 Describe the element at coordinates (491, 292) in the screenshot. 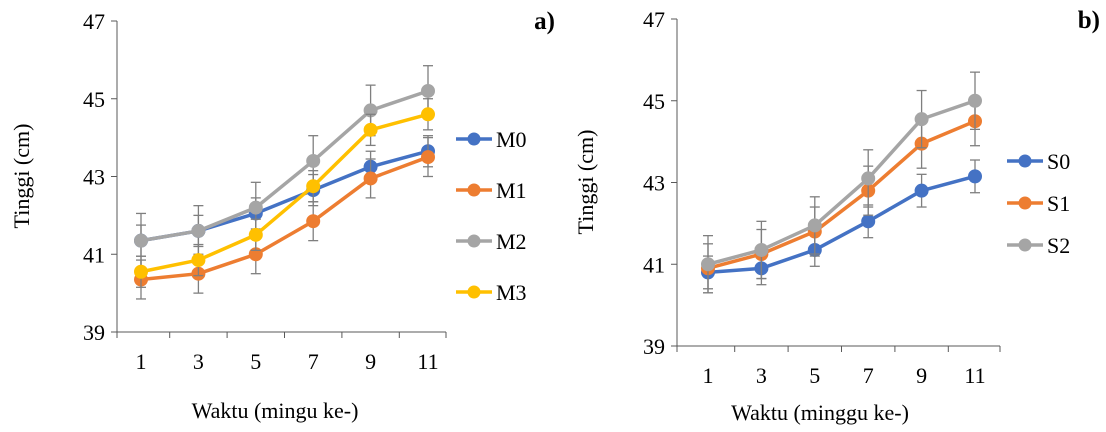

I see `legend-item-m3: M3` at that location.